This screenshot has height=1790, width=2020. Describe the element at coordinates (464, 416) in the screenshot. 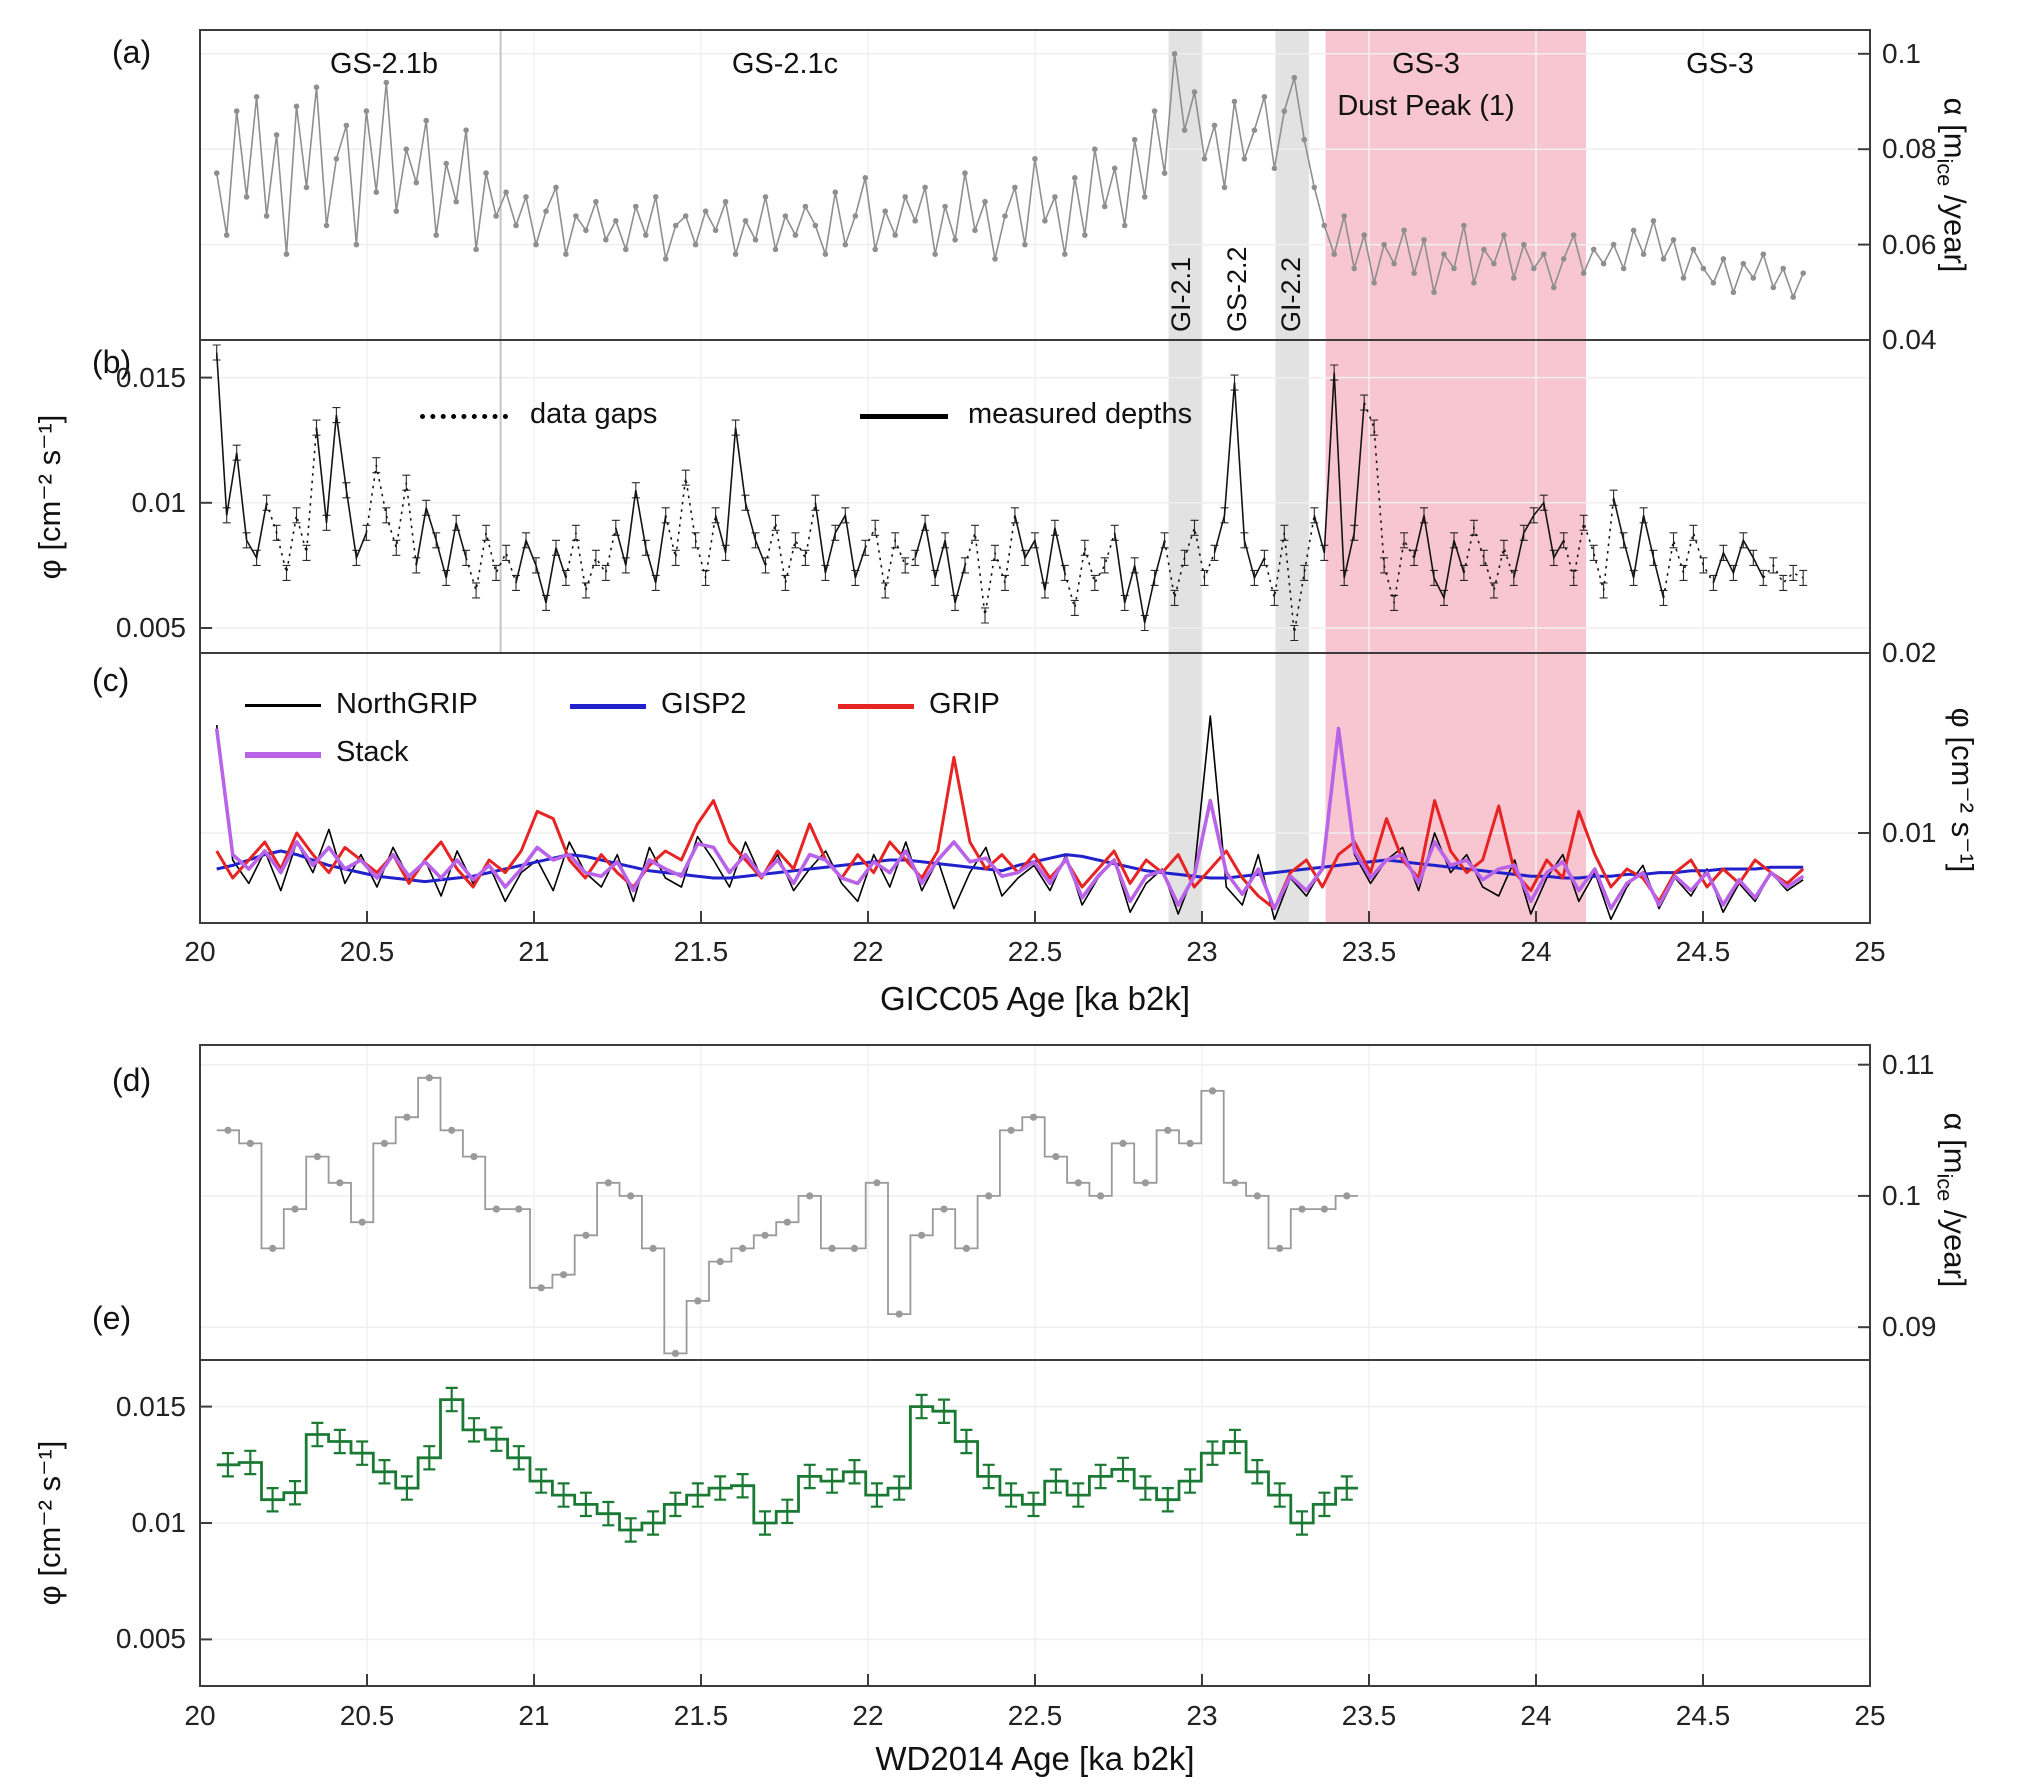

I see `legend-sample-data-gaps` at that location.